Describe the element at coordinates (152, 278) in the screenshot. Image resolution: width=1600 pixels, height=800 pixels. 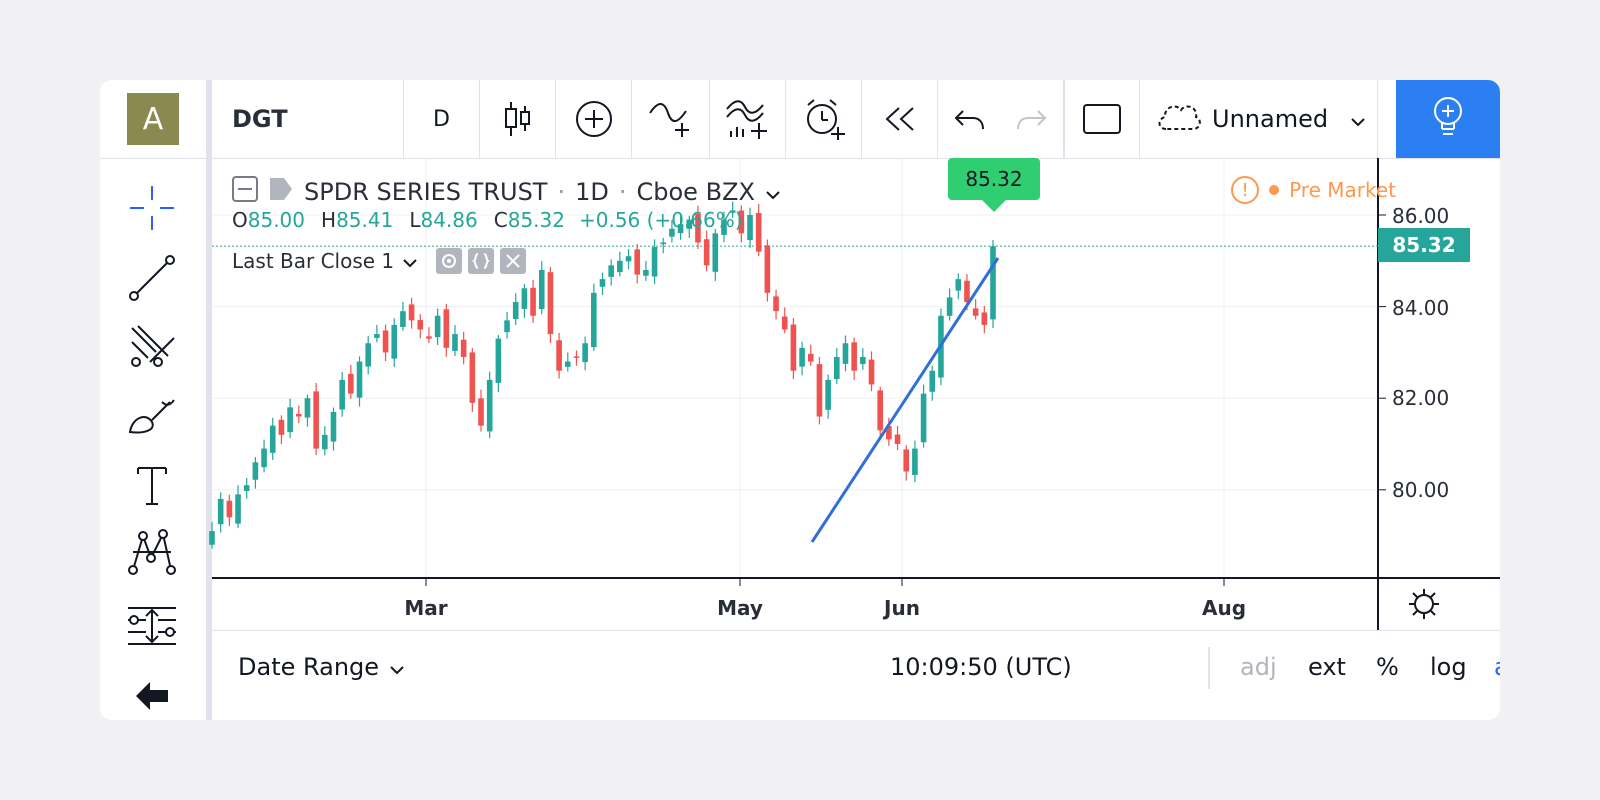
I see `trend-line-icon` at that location.